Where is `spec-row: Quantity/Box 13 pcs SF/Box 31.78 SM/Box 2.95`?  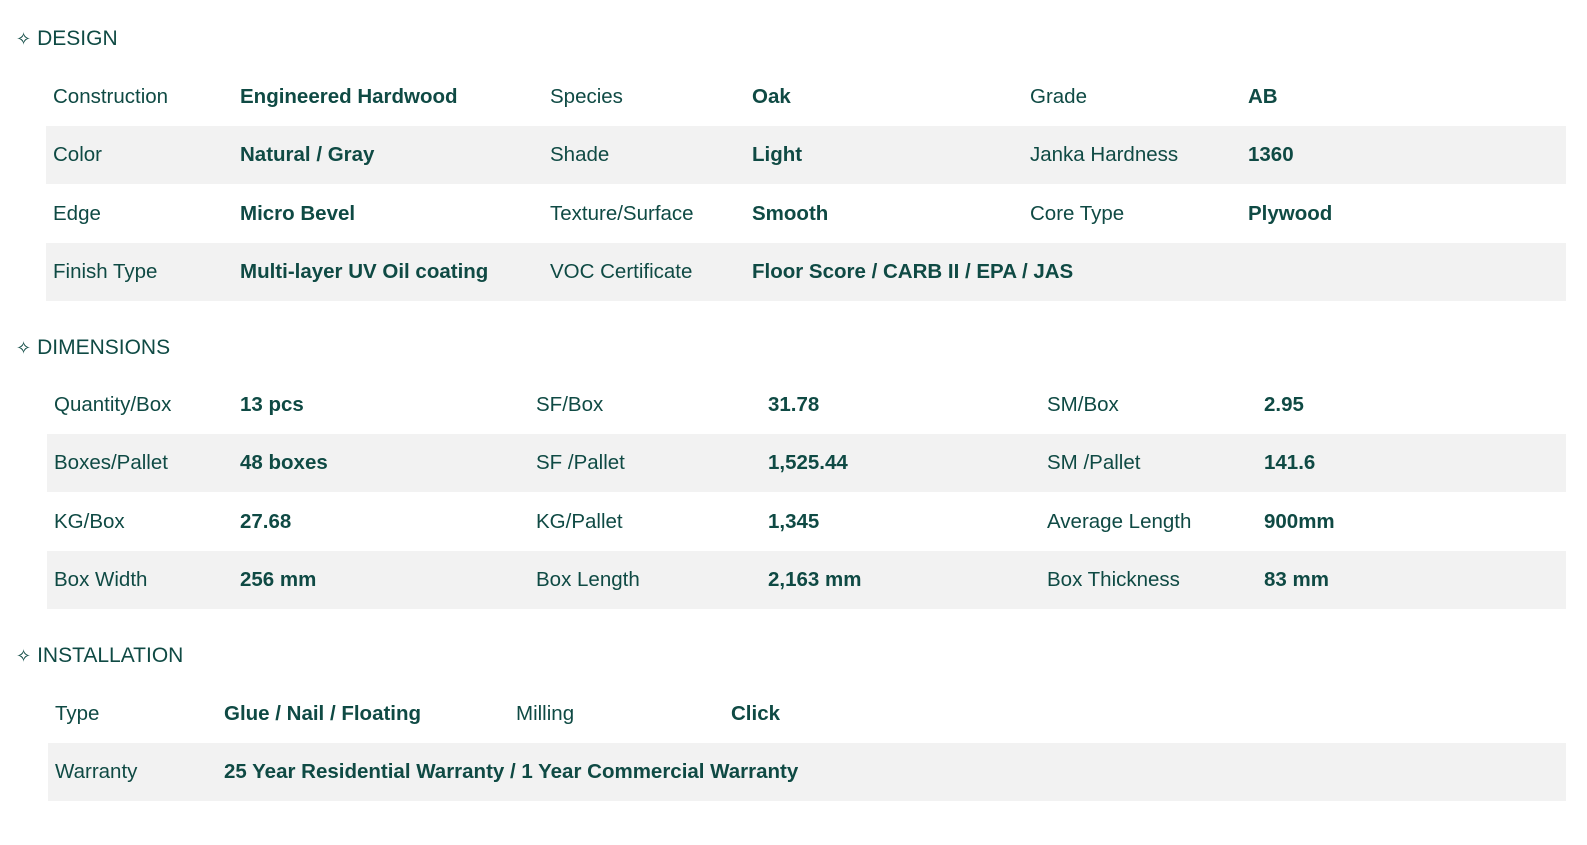
spec-row: Quantity/Box 13 pcs SF/Box 31.78 SM/Box 2.95 is located at coordinates (806, 405).